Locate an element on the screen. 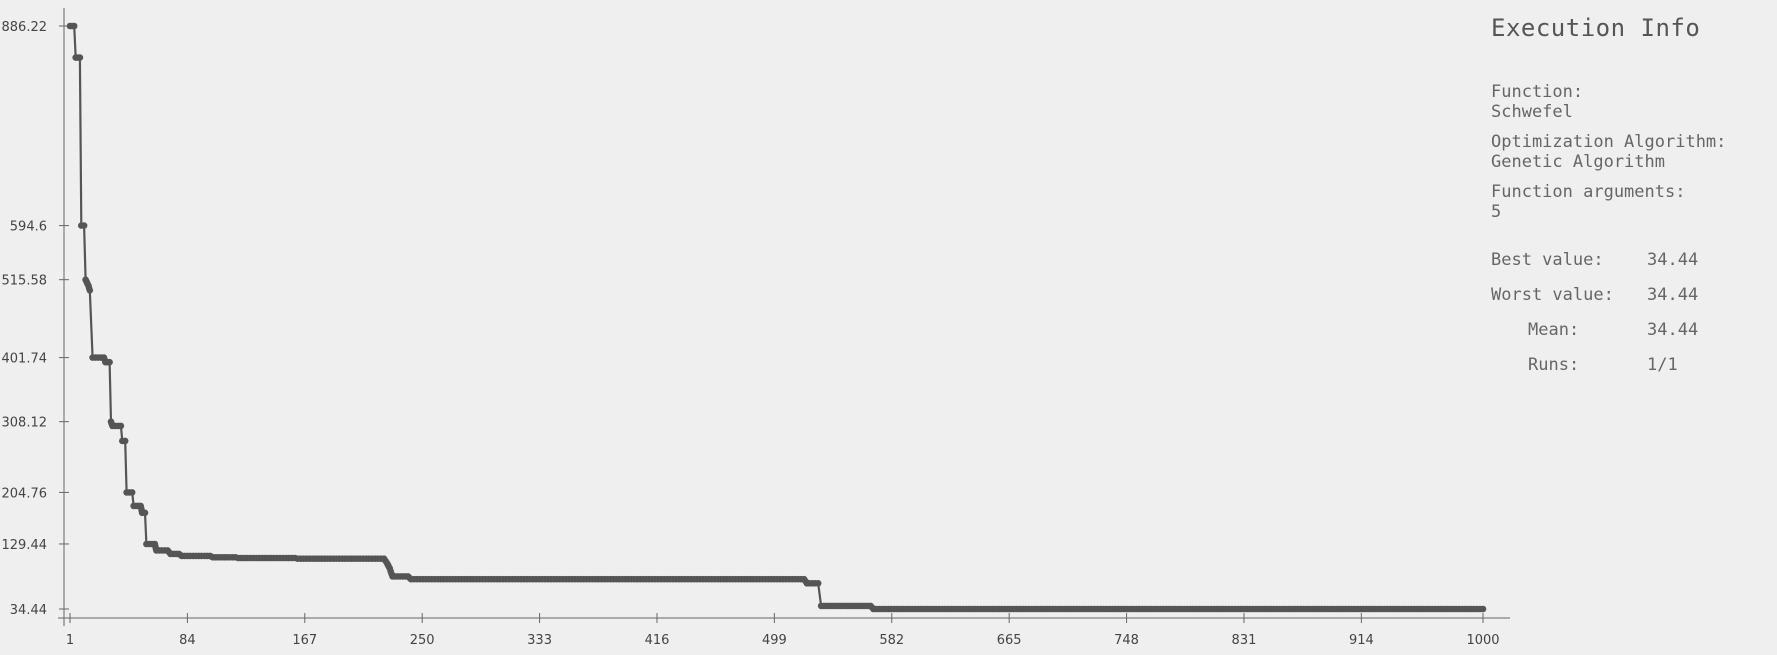  x-tick-label: 167 is located at coordinates (304, 640).